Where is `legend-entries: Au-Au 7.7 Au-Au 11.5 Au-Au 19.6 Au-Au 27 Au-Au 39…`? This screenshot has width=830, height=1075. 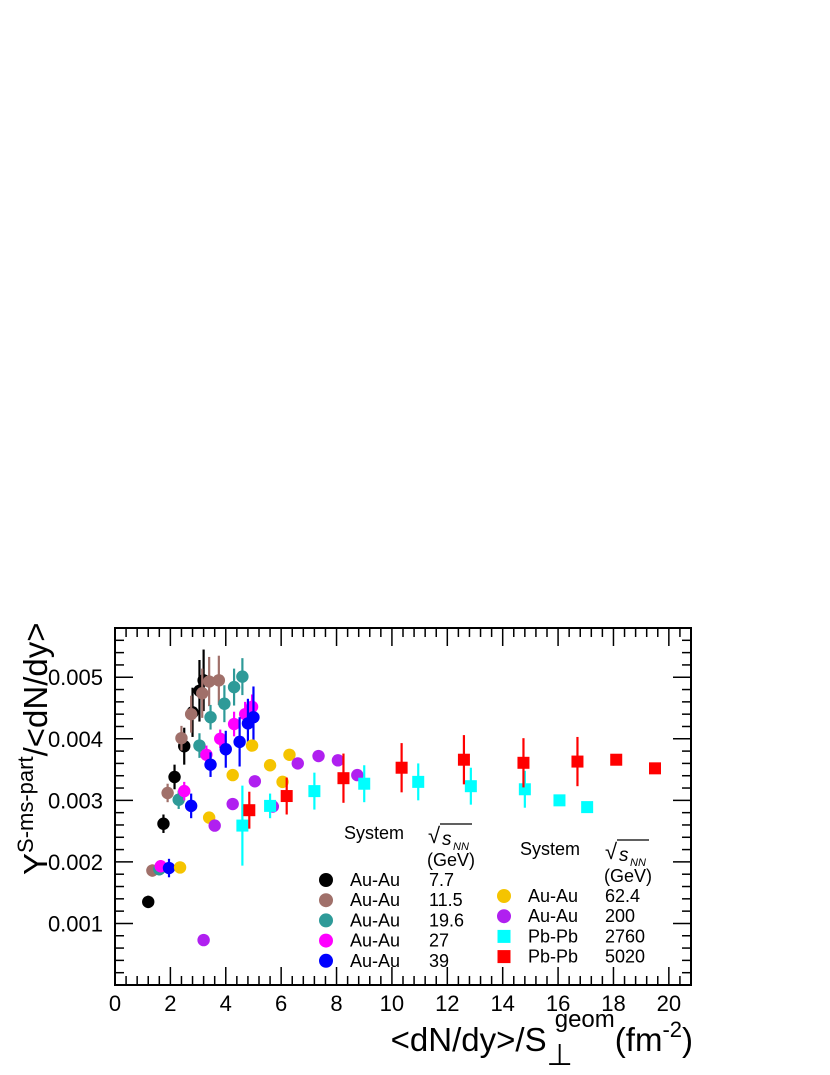 legend-entries: Au-Au 7.7 Au-Au 11.5 Au-Au 19.6 Au-Au 27 Au-Au 39… is located at coordinates (482, 920).